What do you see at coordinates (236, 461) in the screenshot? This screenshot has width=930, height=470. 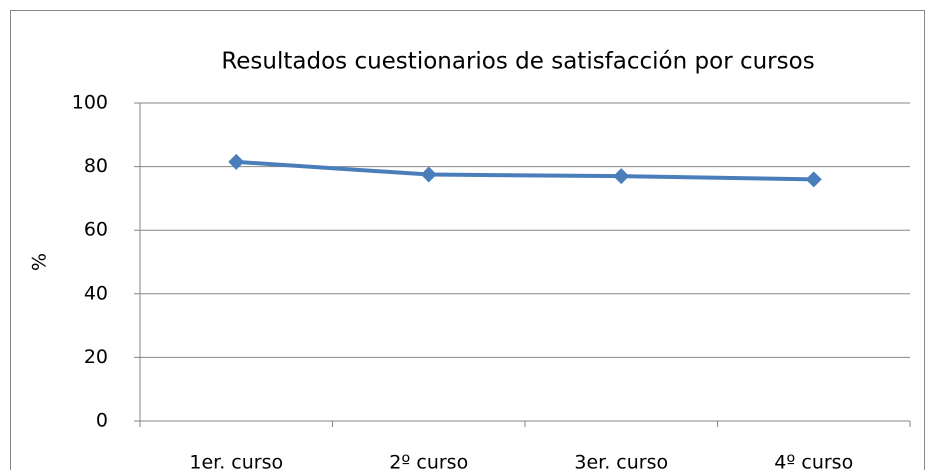 I see `x-tick-label: 1er. curso` at bounding box center [236, 461].